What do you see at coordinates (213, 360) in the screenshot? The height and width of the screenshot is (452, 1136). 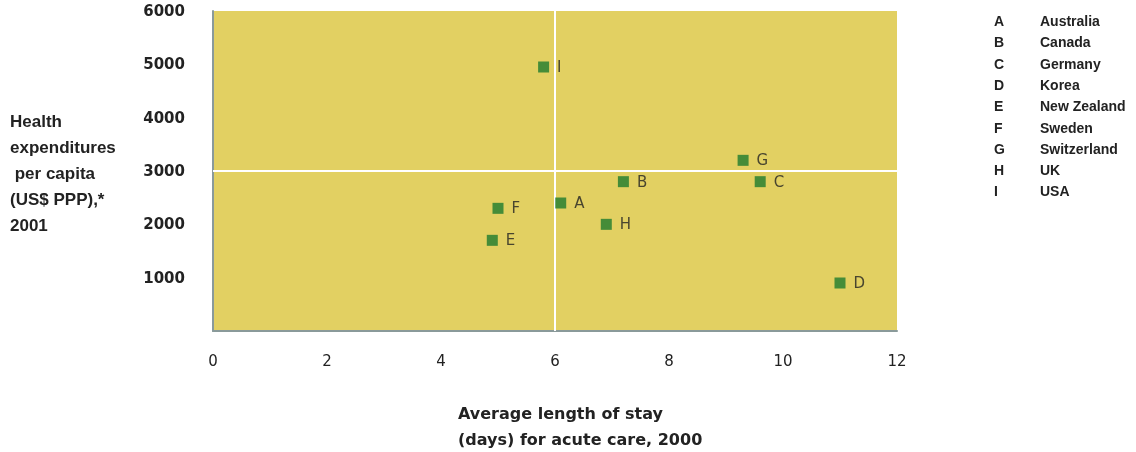 I see `x-tick-label: 0` at bounding box center [213, 360].